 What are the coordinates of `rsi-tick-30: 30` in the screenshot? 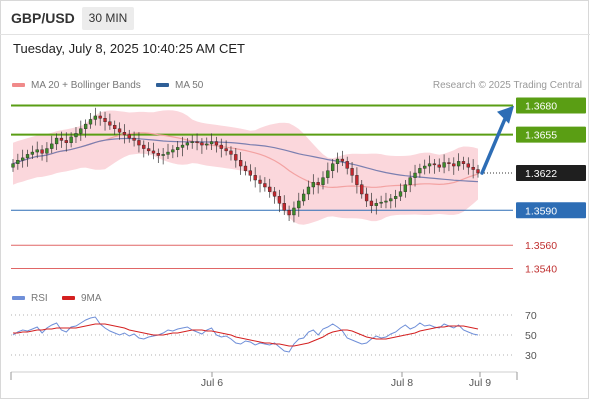 It's located at (531, 356).